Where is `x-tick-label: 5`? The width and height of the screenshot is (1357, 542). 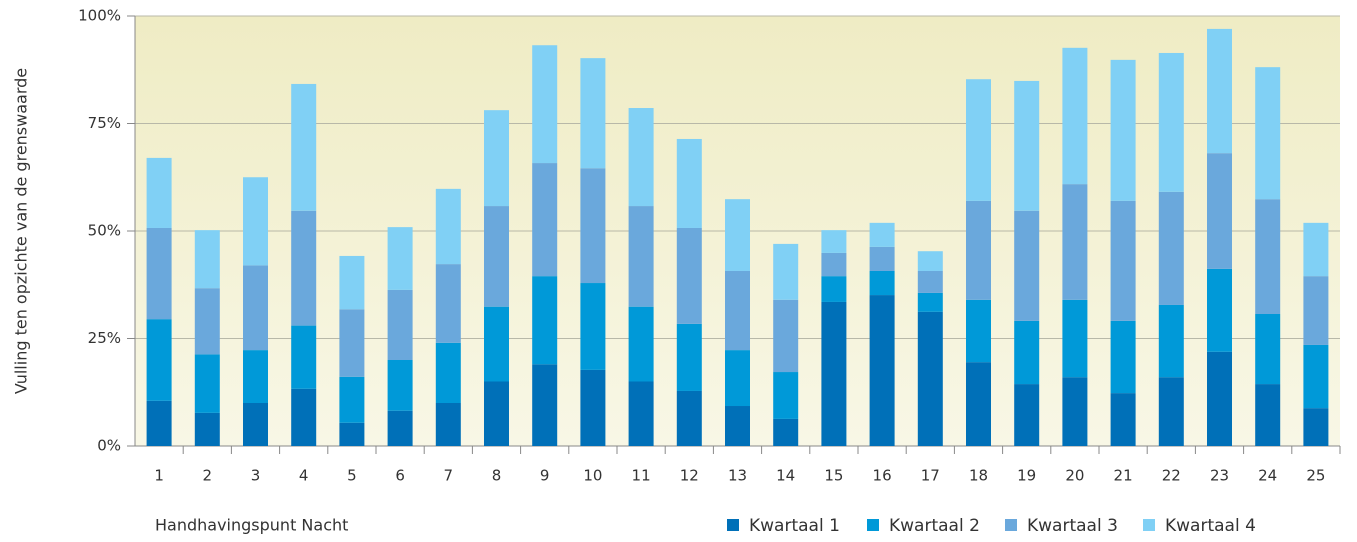
x-tick-label: 5 is located at coordinates (352, 476).